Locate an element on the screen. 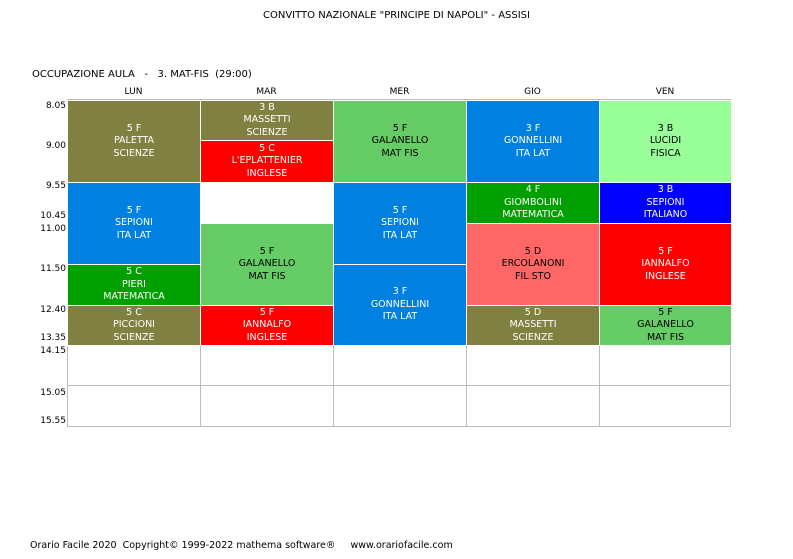 The height and width of the screenshot is (559, 793). time-label: 12.40 is located at coordinates (53, 310).